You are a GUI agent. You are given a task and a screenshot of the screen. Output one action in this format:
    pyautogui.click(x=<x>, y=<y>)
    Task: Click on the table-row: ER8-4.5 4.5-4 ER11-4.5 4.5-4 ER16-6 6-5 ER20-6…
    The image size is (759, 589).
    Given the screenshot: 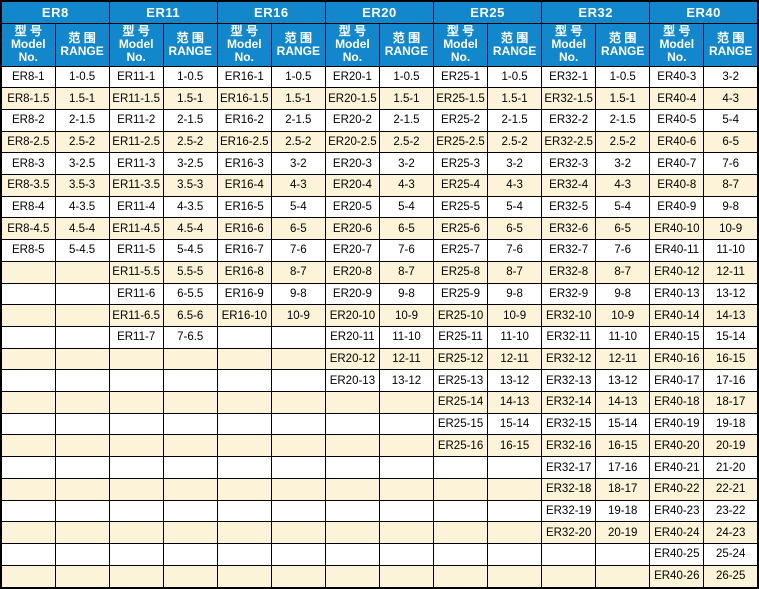 What is the action you would take?
    pyautogui.click(x=379, y=229)
    